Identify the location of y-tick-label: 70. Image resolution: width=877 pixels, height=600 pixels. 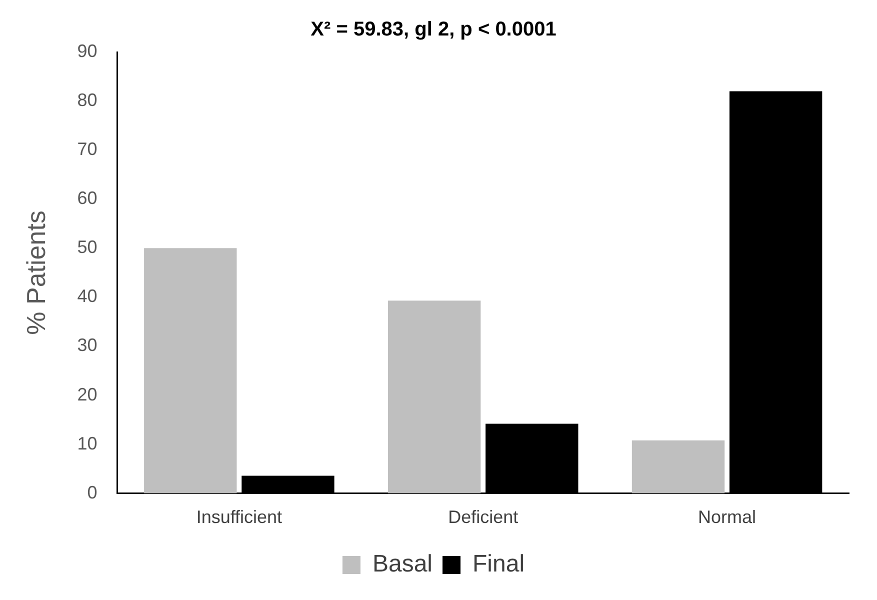
(87, 149).